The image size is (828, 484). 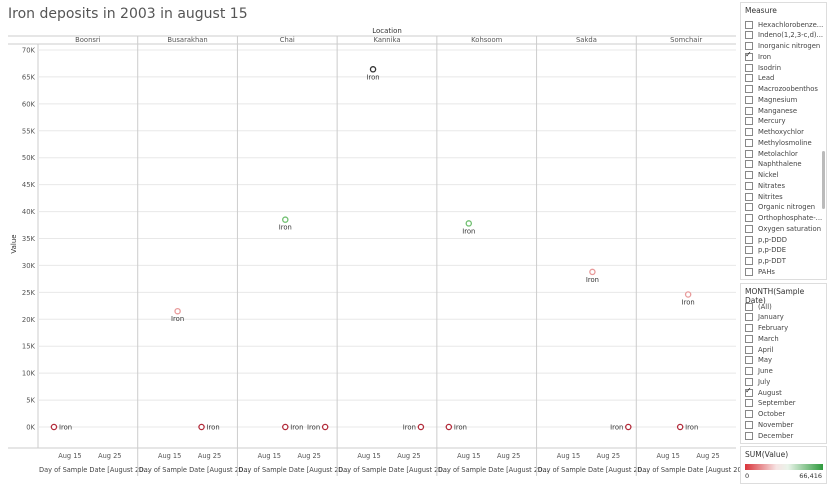 What do you see at coordinates (781, 89) in the screenshot?
I see `filter-item: Macrozoobenthos` at bounding box center [781, 89].